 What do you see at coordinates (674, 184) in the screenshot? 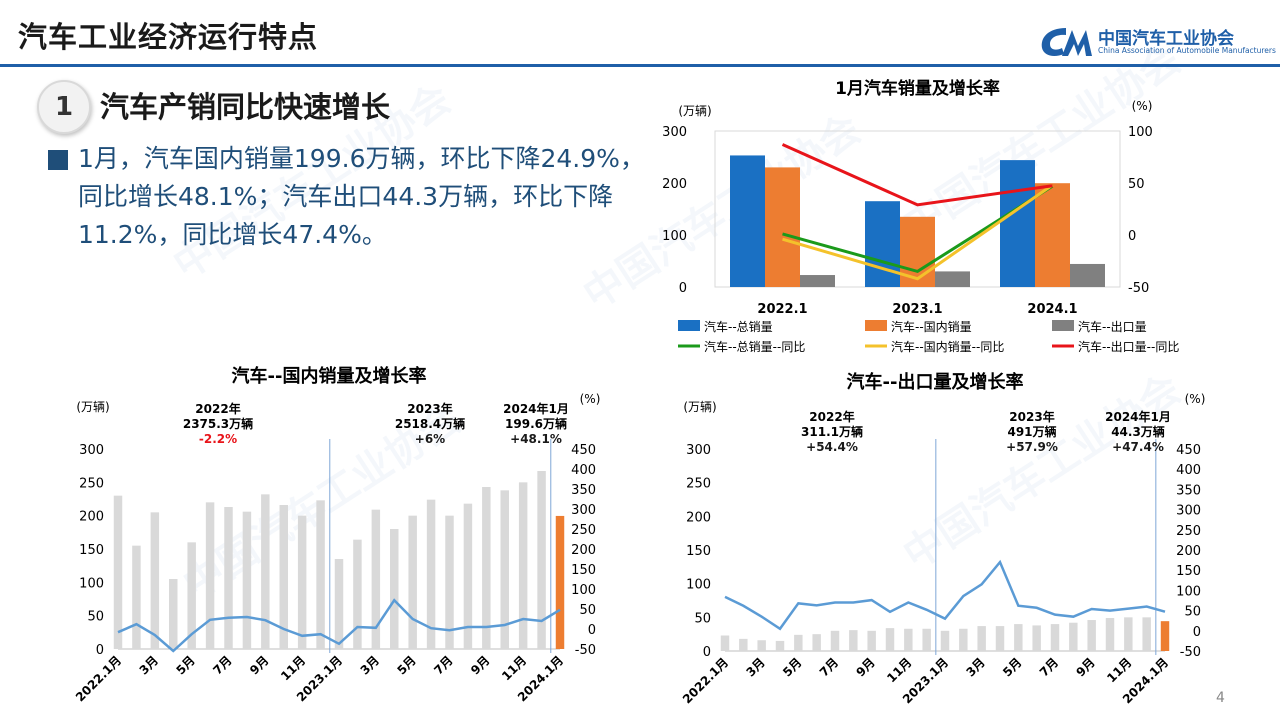
I see `y-tick-label: 200` at bounding box center [674, 184].